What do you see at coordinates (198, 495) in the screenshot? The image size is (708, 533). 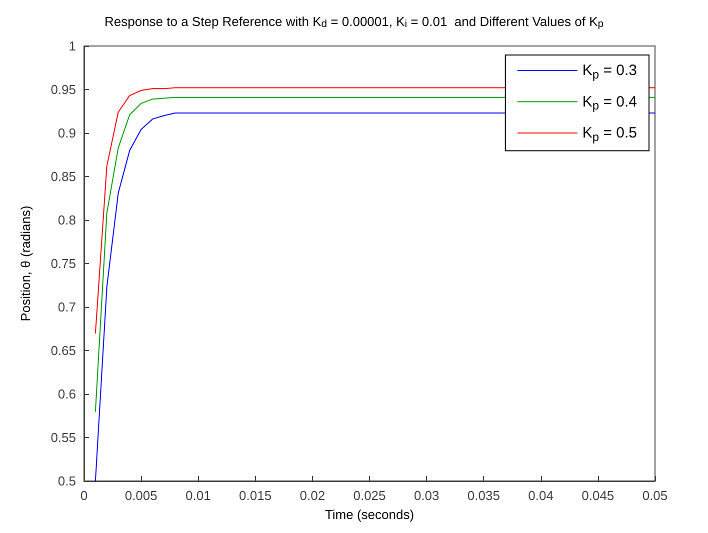 I see `x-tick-label: 0.01` at bounding box center [198, 495].